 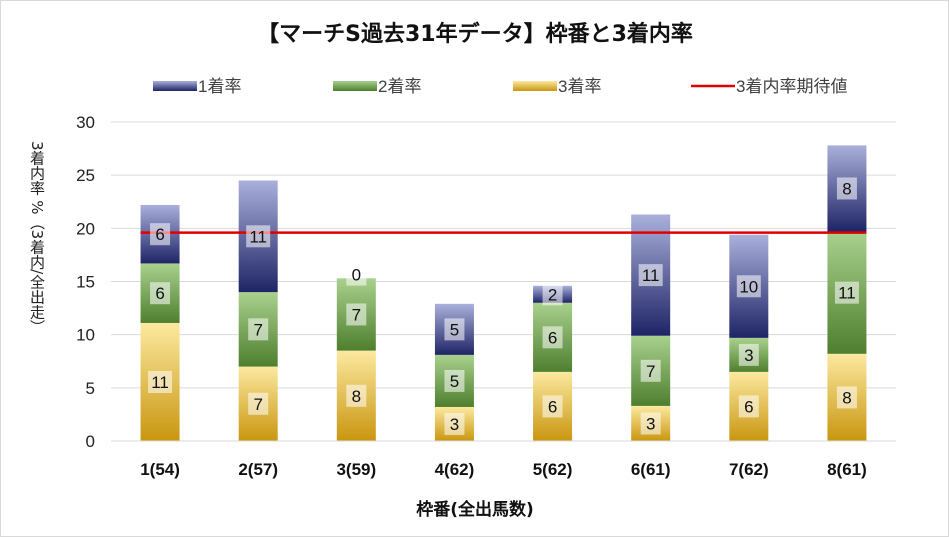 What do you see at coordinates (475, 34) in the screenshot?
I see `chart-title: 【マーチS過去31年データ】枠番と3着内率` at bounding box center [475, 34].